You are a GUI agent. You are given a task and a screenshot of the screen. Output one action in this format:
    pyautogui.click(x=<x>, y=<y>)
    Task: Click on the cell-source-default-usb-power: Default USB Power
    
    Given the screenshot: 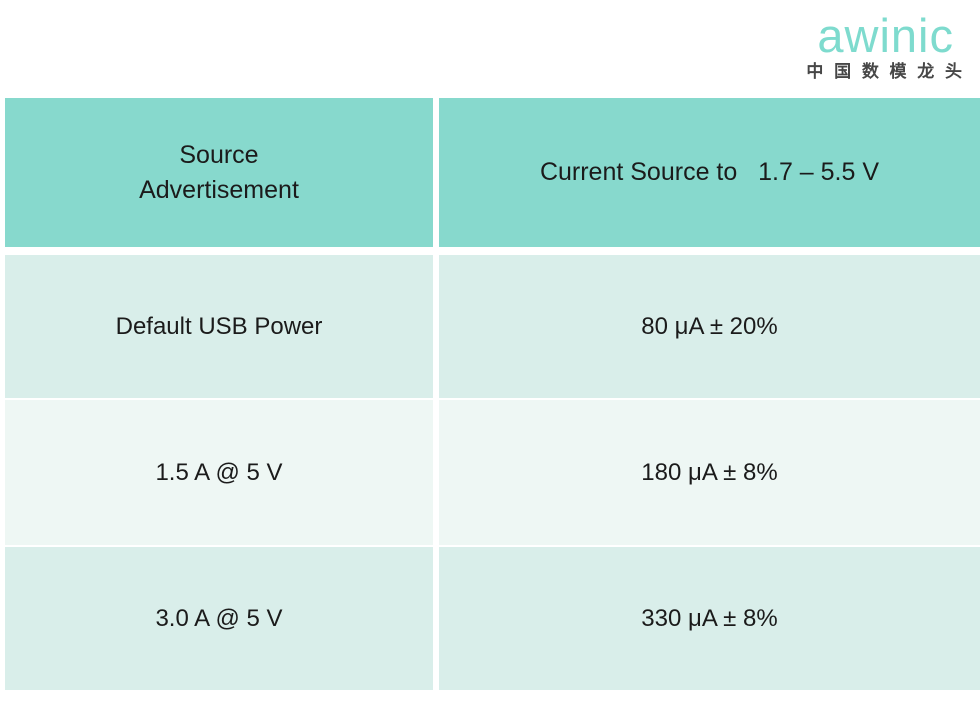 What is the action you would take?
    pyautogui.click(x=219, y=326)
    